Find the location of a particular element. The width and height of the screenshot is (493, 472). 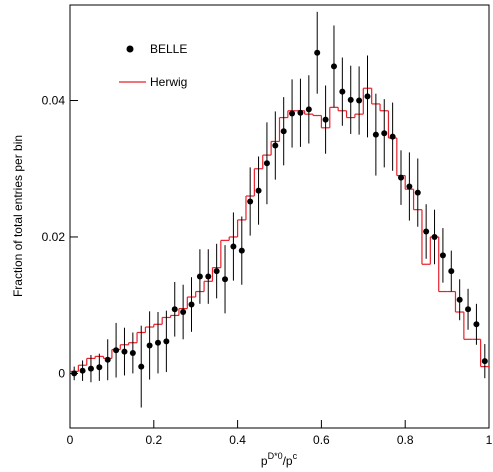

x-axis-label: pD*0/pc is located at coordinates (279, 459).